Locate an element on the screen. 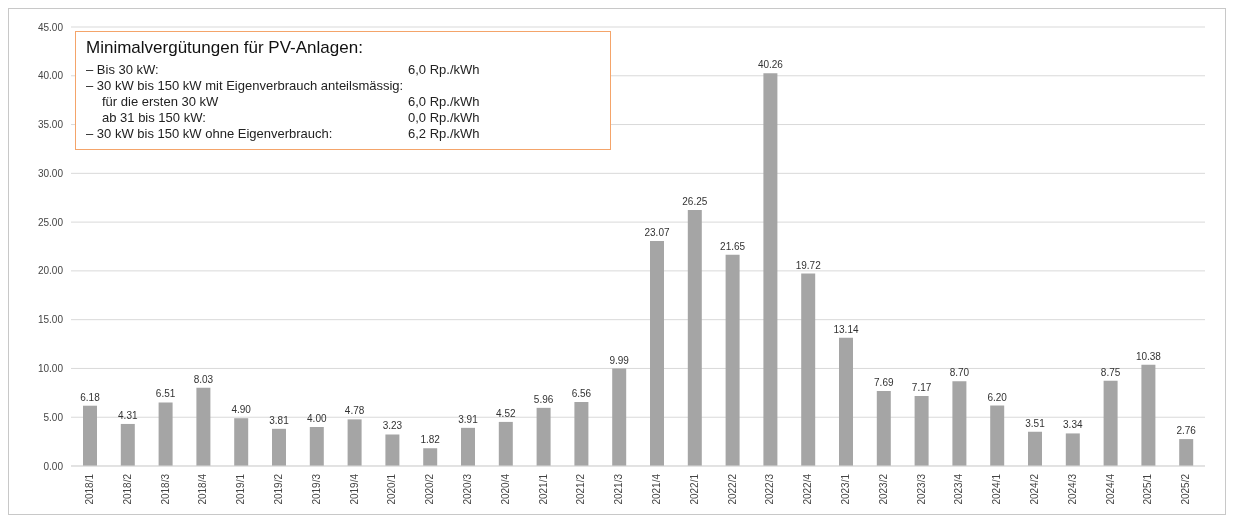 Image resolution: width=1234 pixels, height=521 pixels. data-label: 26.25 is located at coordinates (695, 201).